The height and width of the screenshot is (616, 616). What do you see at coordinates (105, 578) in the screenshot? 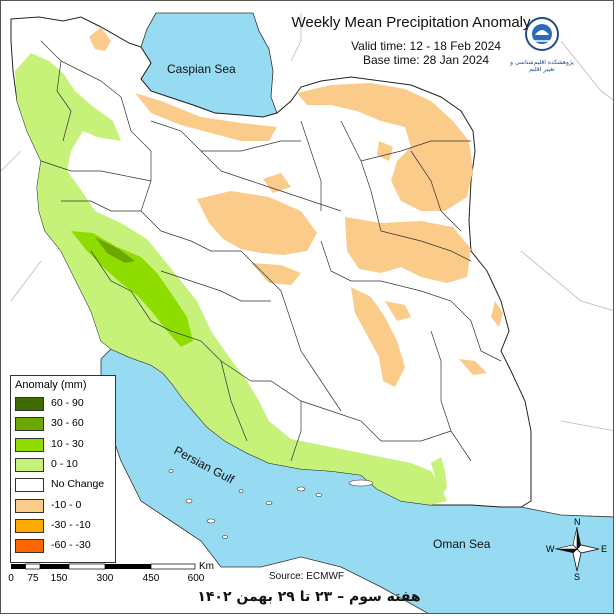
I see `scale-tick-label: 300` at bounding box center [105, 578].